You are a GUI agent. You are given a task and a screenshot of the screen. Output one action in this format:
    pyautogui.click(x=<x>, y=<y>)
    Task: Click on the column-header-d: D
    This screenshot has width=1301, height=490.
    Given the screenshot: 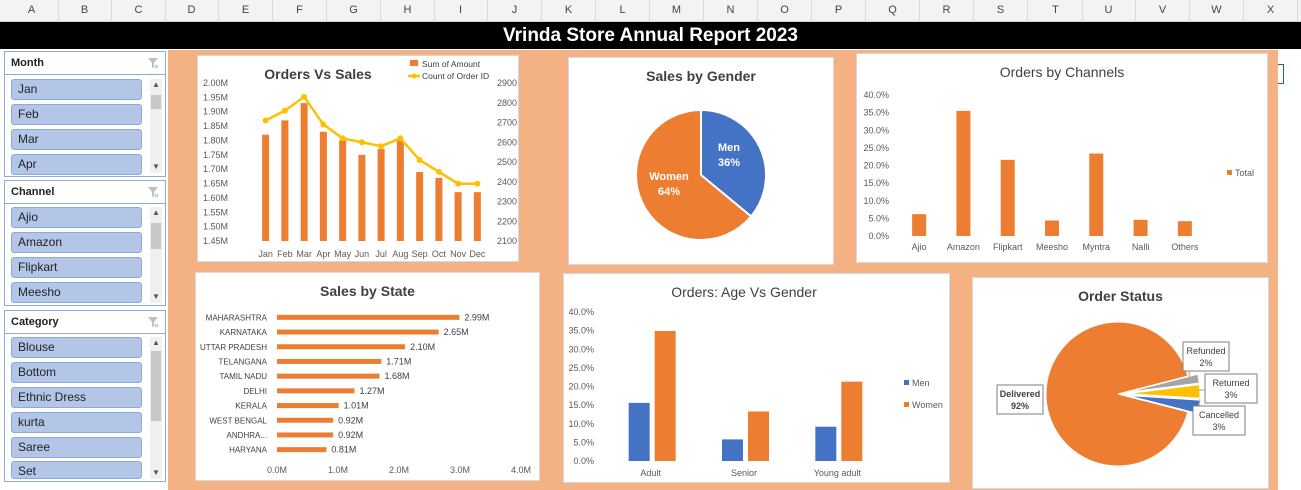 What is the action you would take?
    pyautogui.click(x=192, y=10)
    